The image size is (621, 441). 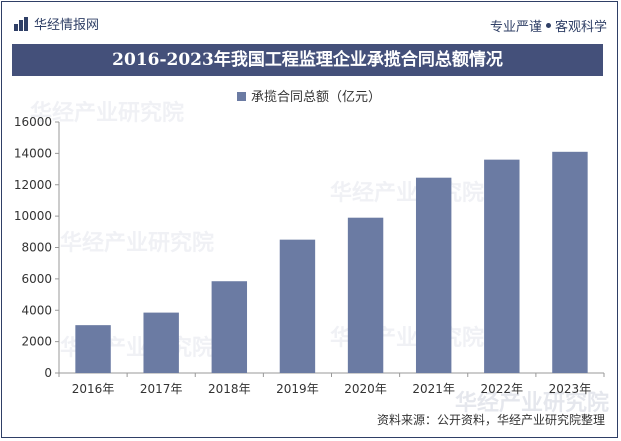 I want to click on y-tick-label: 16000, so click(x=33, y=122).